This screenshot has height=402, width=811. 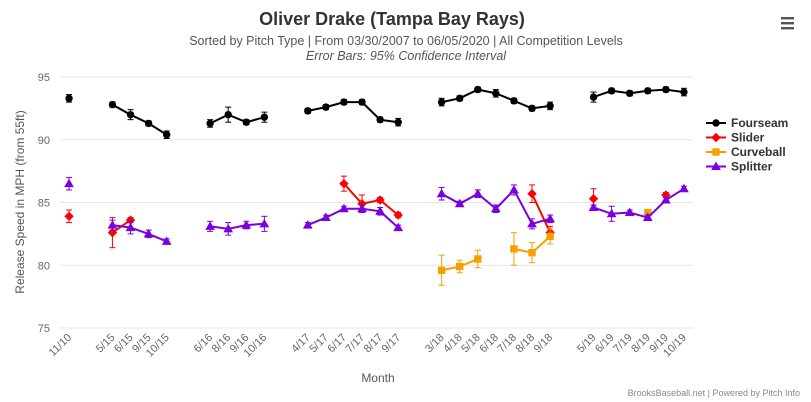 I want to click on legend-item-splitter: Splitter, so click(x=739, y=167).